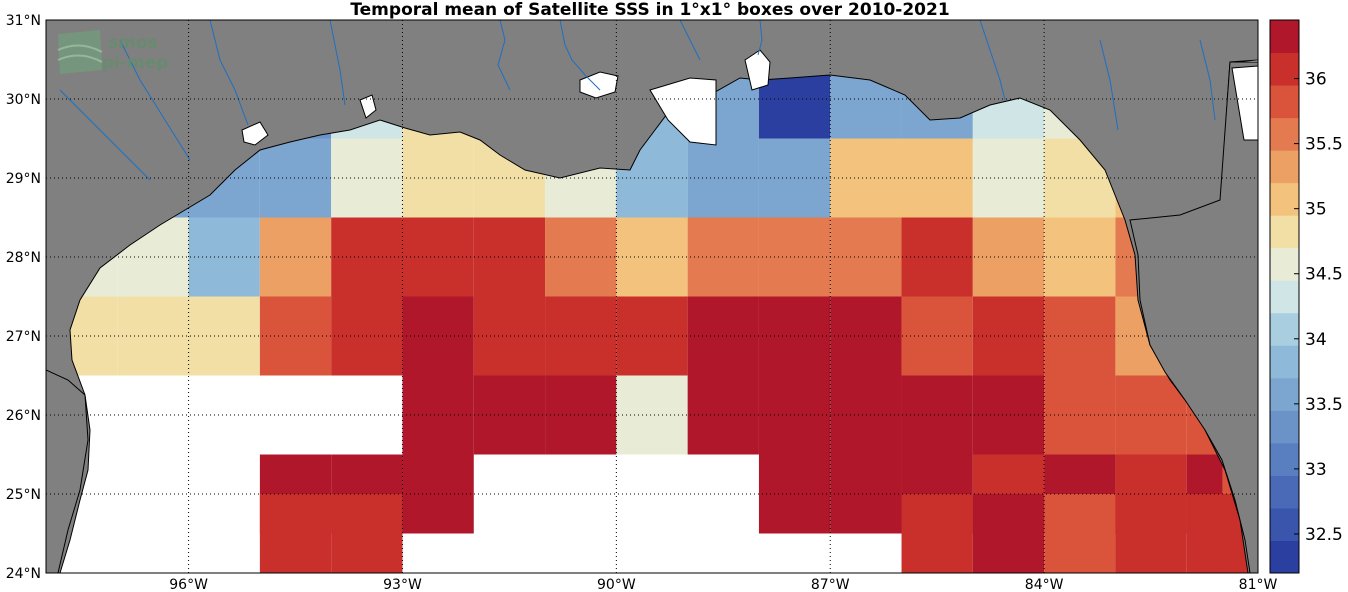  Describe the element at coordinates (690, 40) in the screenshot. I see `river-pearl` at that location.